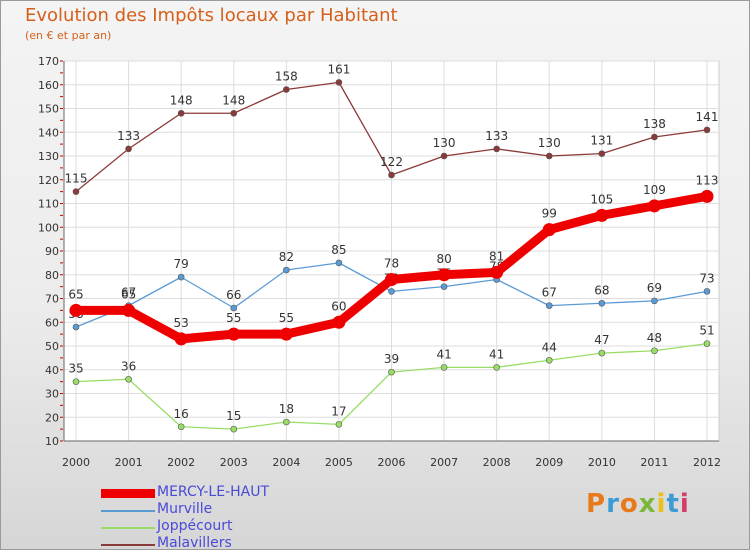  I want to click on legend-label: Joppécourt, so click(195, 526).